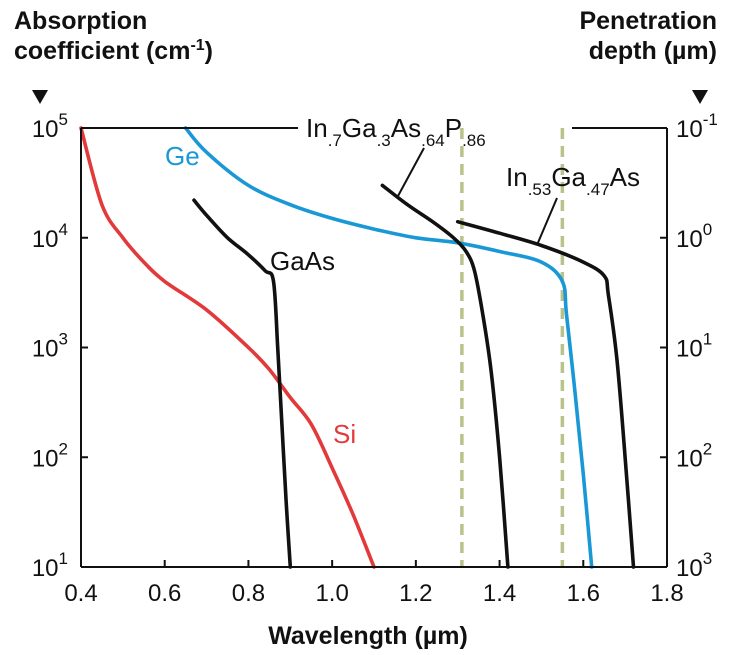  I want to click on right-tick-label: 10¹, so click(694, 346).